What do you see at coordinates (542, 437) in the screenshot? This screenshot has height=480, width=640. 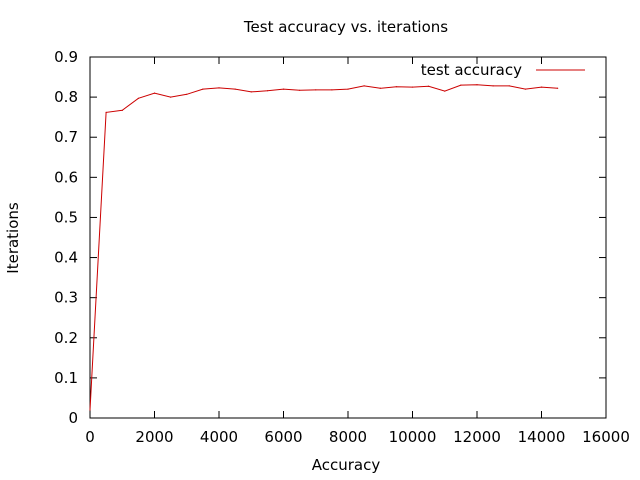 I see `x-tick-label: 14000` at bounding box center [542, 437].